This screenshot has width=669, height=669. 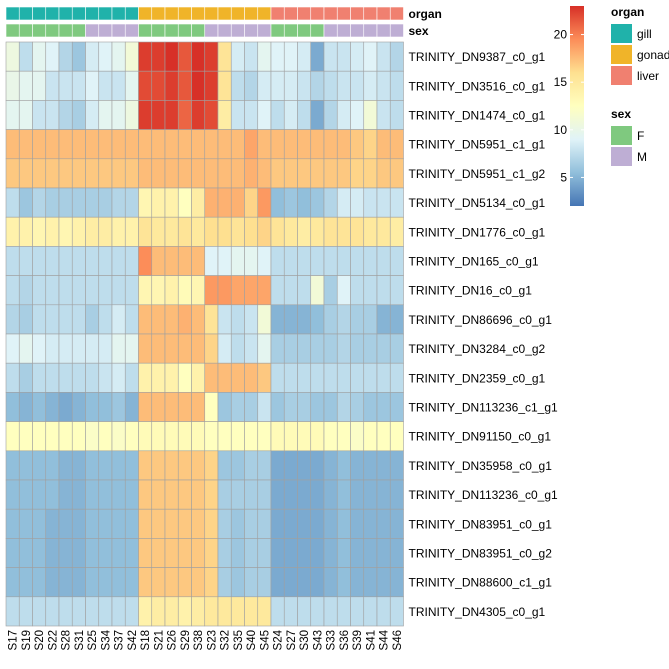 What do you see at coordinates (186, 640) in the screenshot?
I see `column-label: S29` at bounding box center [186, 640].